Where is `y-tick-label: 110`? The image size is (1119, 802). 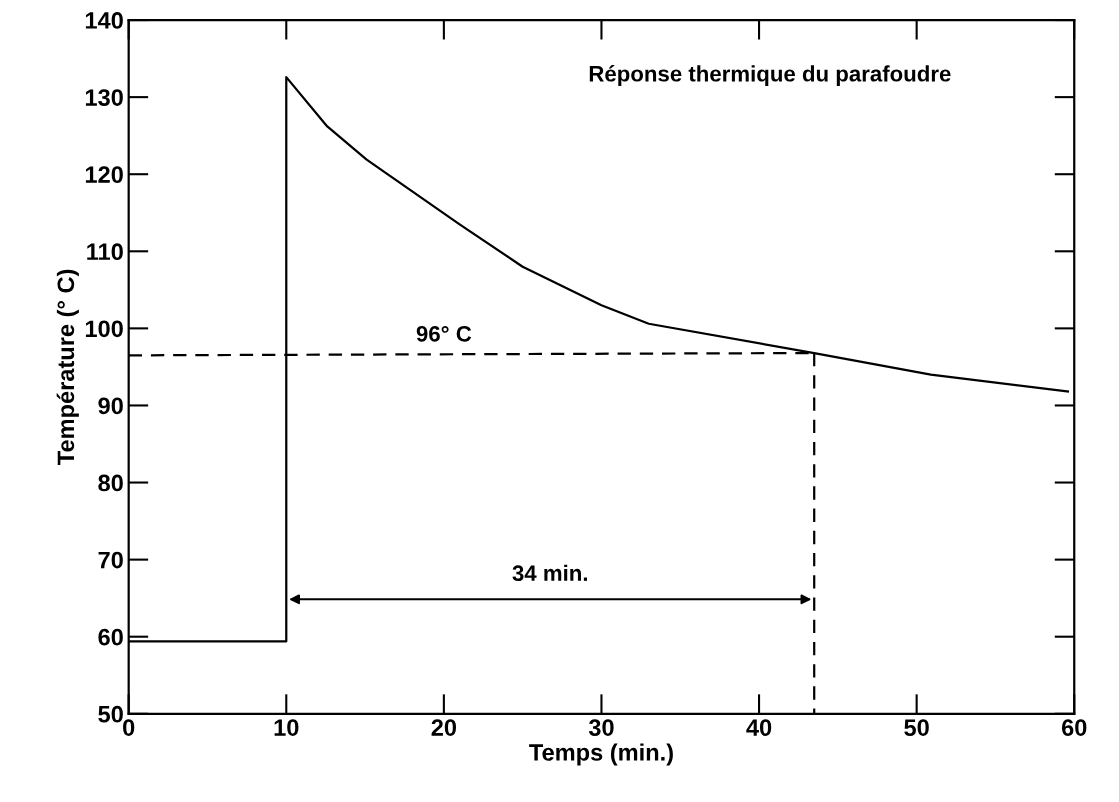
y-tick-label: 110 is located at coordinates (105, 252).